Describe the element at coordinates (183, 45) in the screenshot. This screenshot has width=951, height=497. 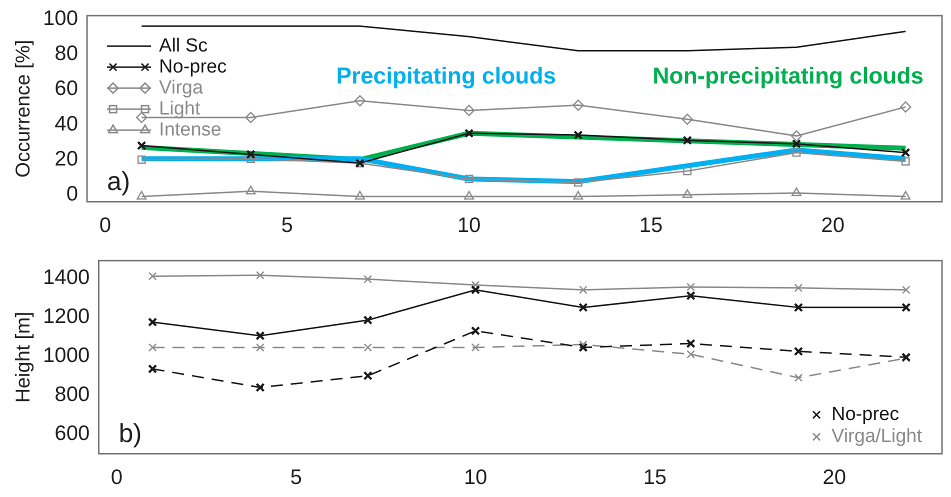
I see `legend-label: All Sc` at that location.